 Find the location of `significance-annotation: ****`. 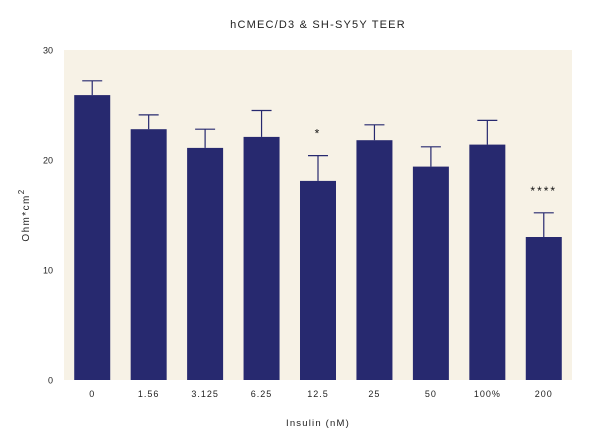

significance-annotation: **** is located at coordinates (543, 191).